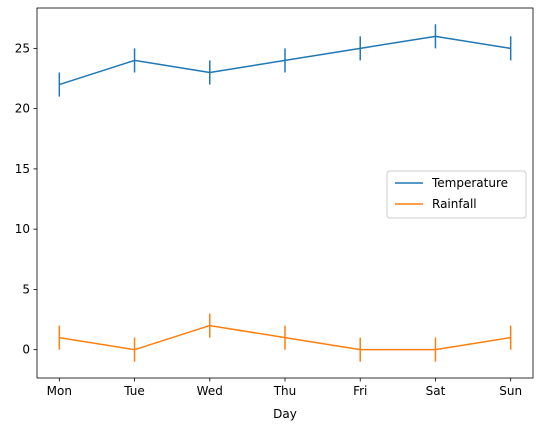 The width and height of the screenshot is (543, 432). I want to click on y-tick-label: 20, so click(22, 109).